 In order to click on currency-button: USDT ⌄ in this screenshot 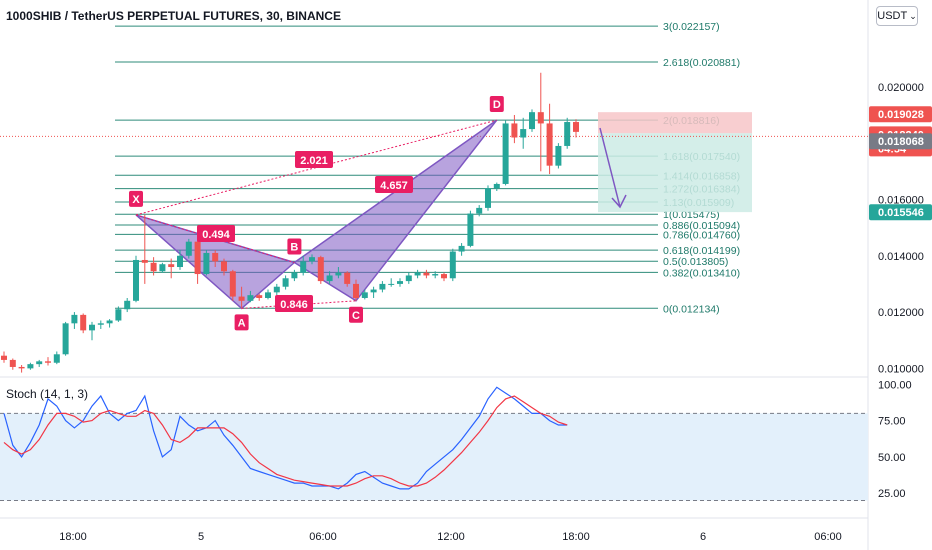, I will do `click(897, 16)`.